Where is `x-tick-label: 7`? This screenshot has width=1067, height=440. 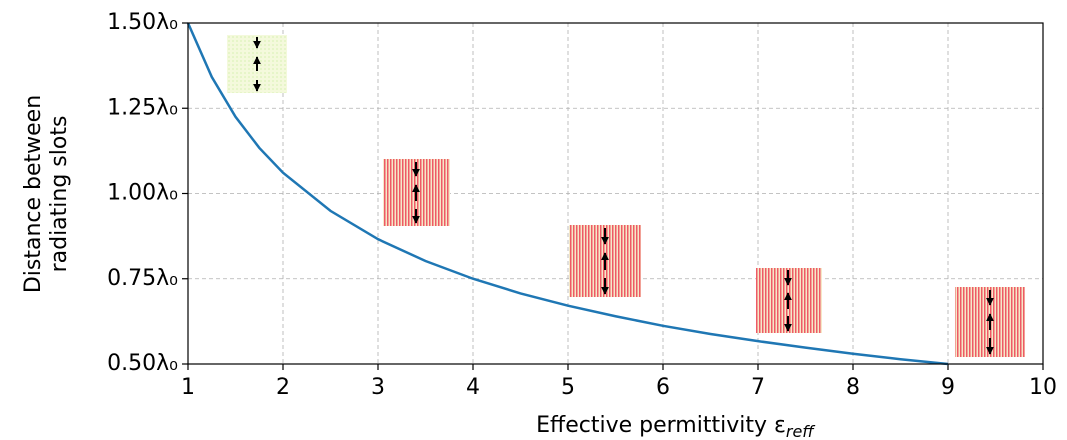 x-tick-label: 7 is located at coordinates (758, 387).